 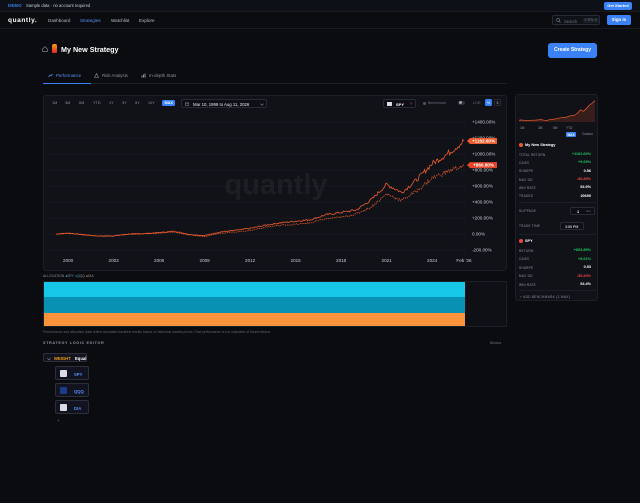 I want to click on tab-performance: Performance, so click(x=69, y=75).